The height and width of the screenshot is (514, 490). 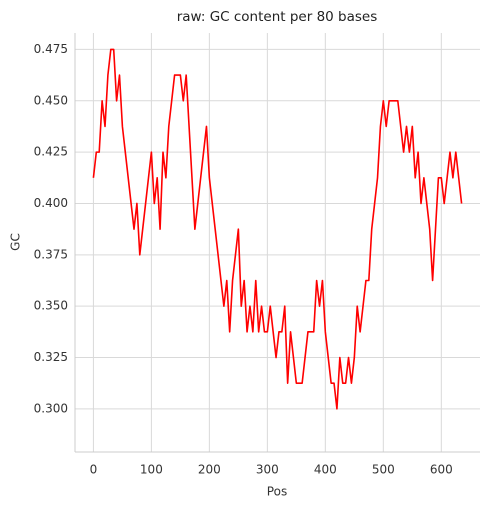 What do you see at coordinates (51, 306) in the screenshot?
I see `y-tick-label: 0.350` at bounding box center [51, 306].